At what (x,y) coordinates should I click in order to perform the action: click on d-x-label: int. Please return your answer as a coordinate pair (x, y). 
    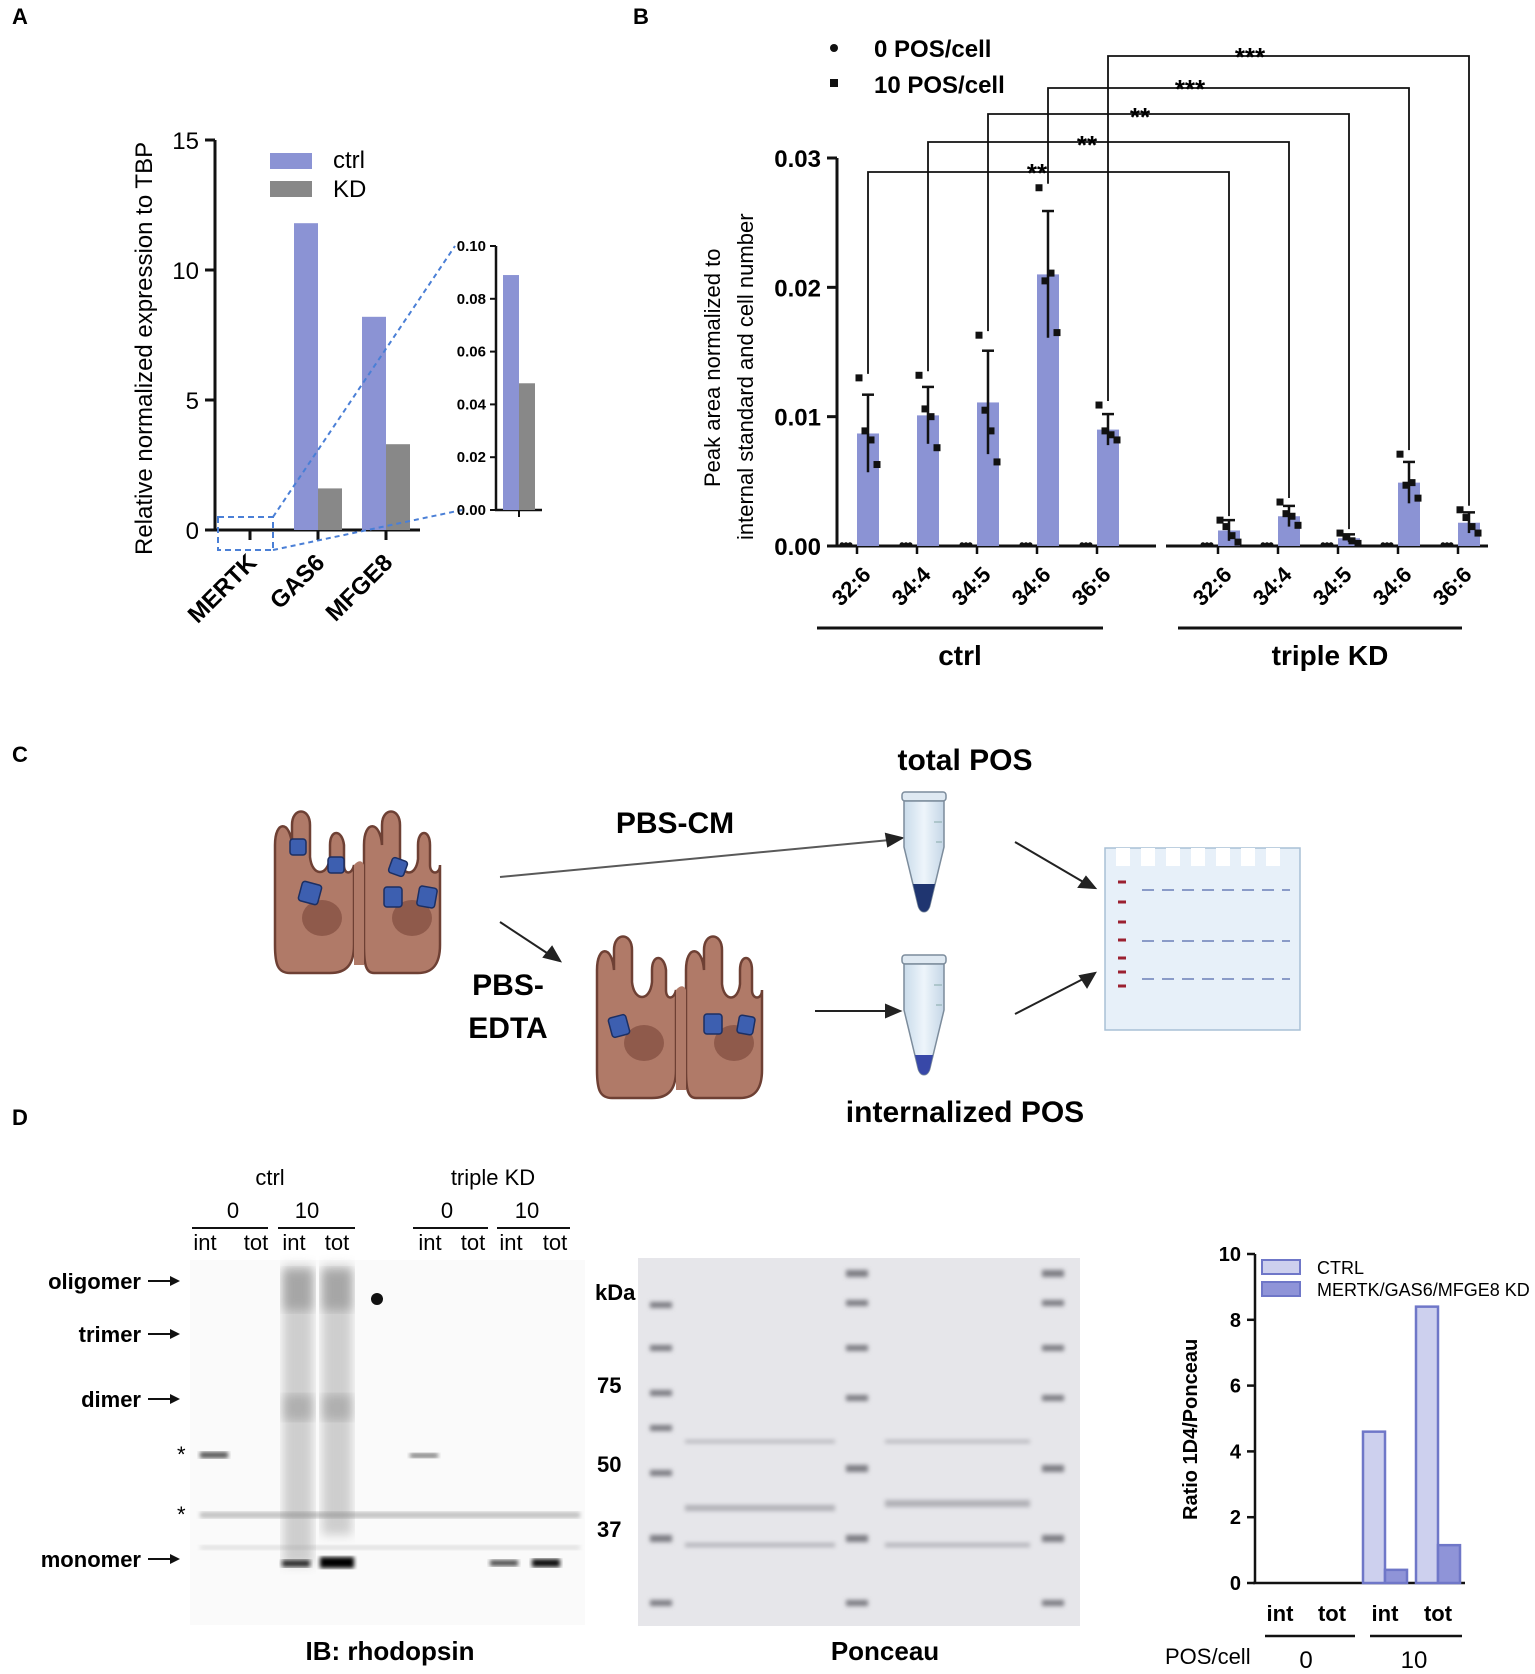
    Looking at the image, I should click on (1281, 1613).